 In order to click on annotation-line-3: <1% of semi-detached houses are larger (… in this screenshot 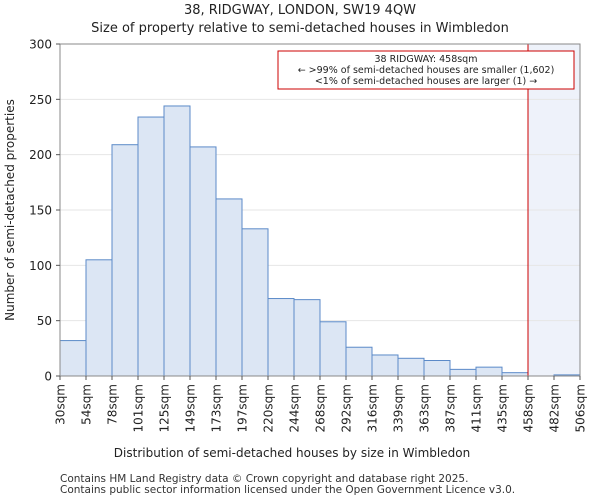, I will do `click(426, 81)`.